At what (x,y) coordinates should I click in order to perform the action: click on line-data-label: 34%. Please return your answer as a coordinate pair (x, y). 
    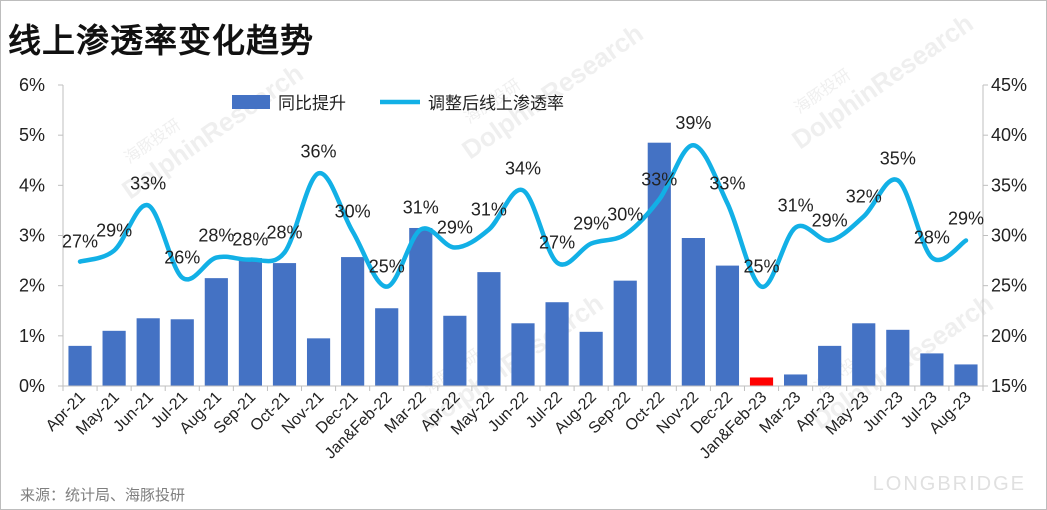
    Looking at the image, I should click on (523, 168).